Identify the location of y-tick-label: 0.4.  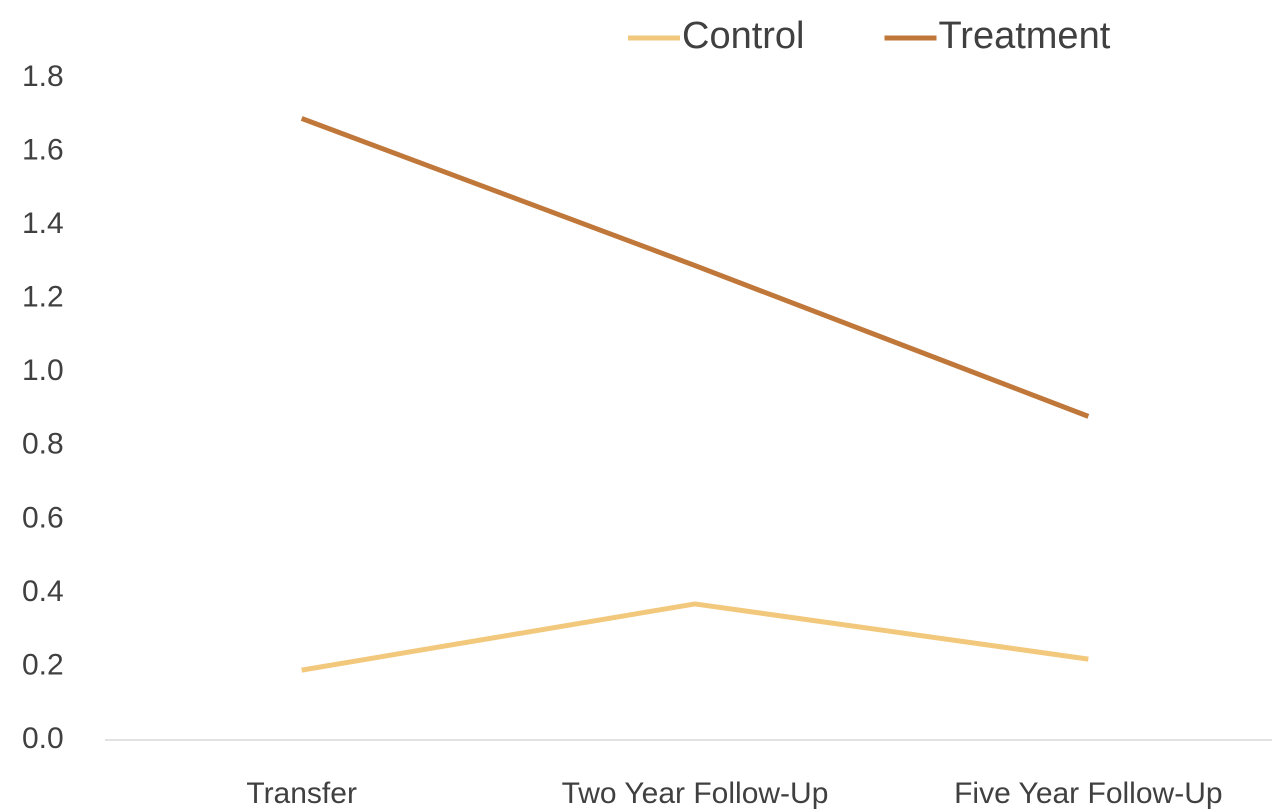
(43, 591).